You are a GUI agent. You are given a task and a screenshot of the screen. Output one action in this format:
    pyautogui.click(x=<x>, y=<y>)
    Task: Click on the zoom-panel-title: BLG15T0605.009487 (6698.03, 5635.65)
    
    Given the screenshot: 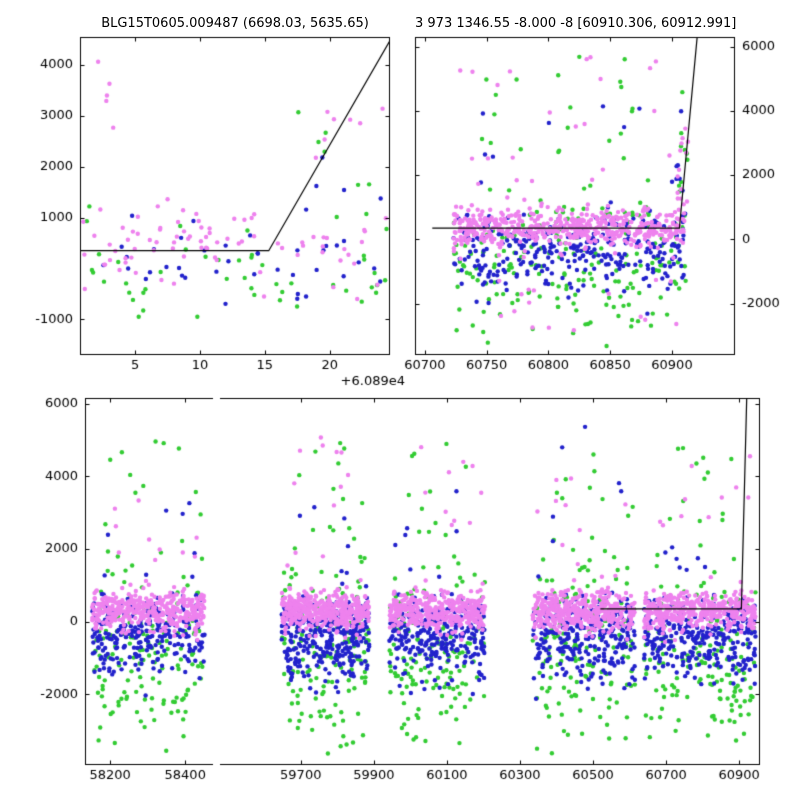 What is the action you would take?
    pyautogui.click(x=235, y=23)
    